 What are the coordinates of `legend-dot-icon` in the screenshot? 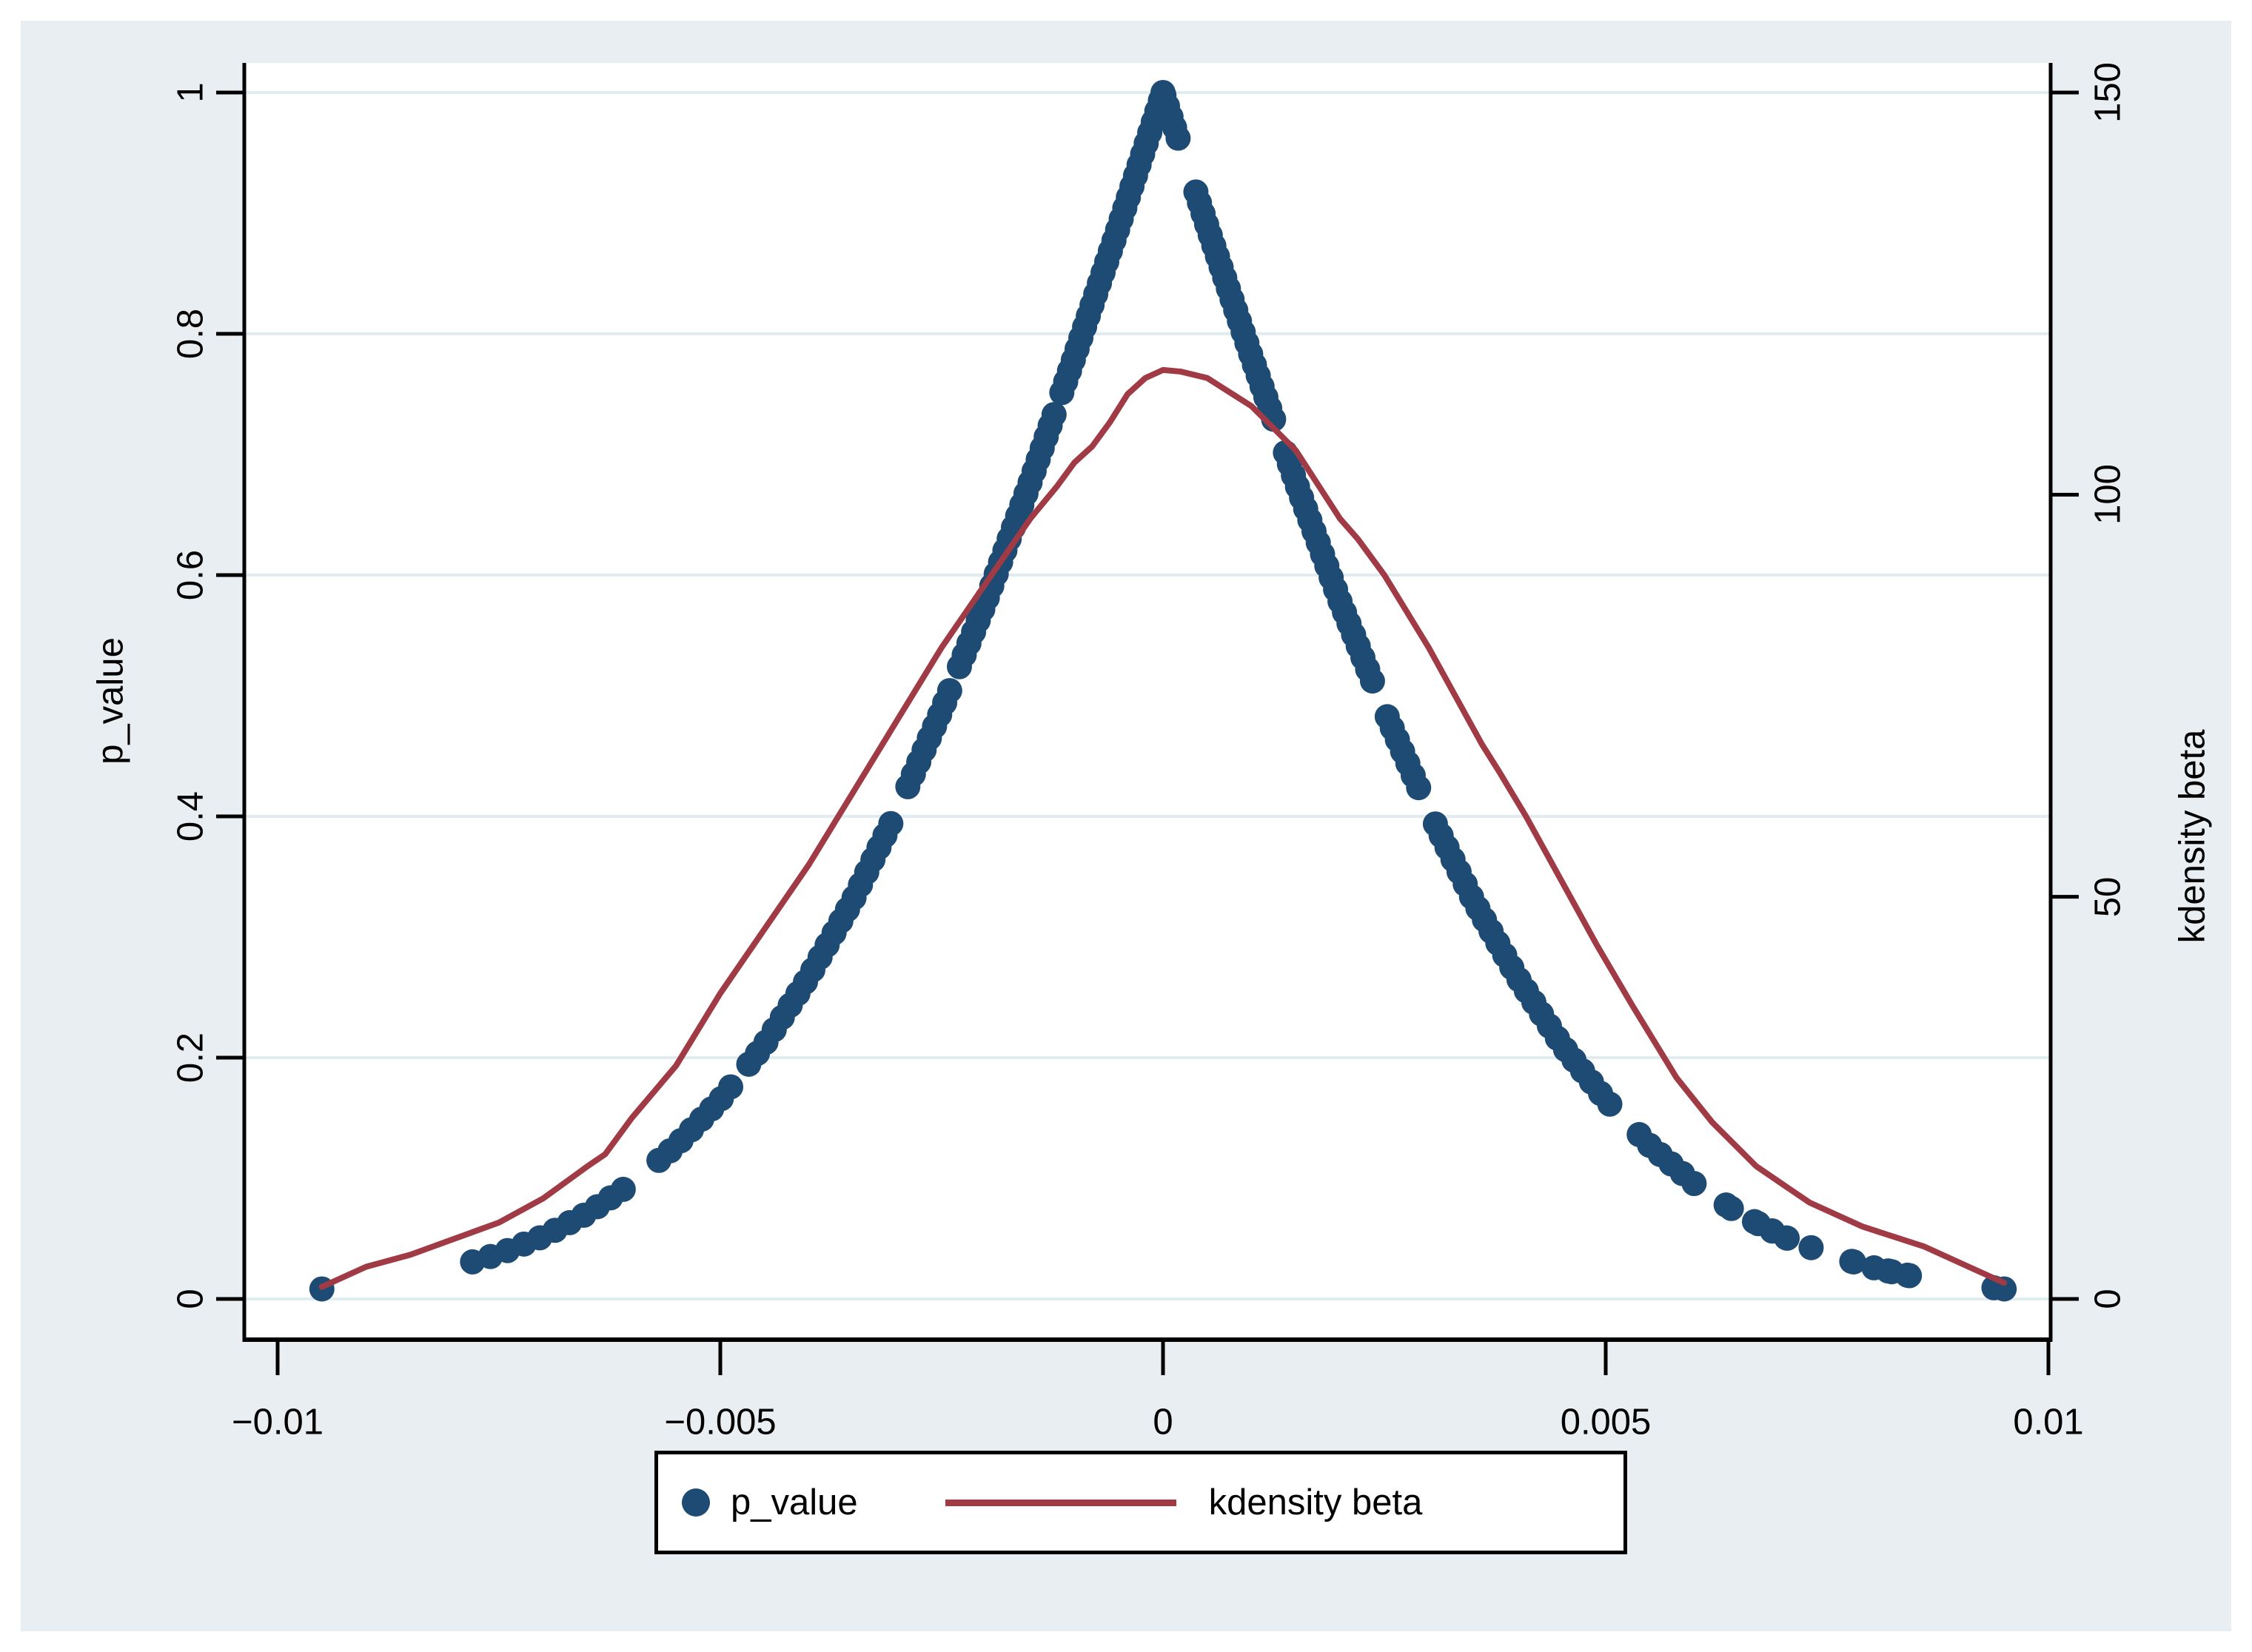 It's located at (696, 1502).